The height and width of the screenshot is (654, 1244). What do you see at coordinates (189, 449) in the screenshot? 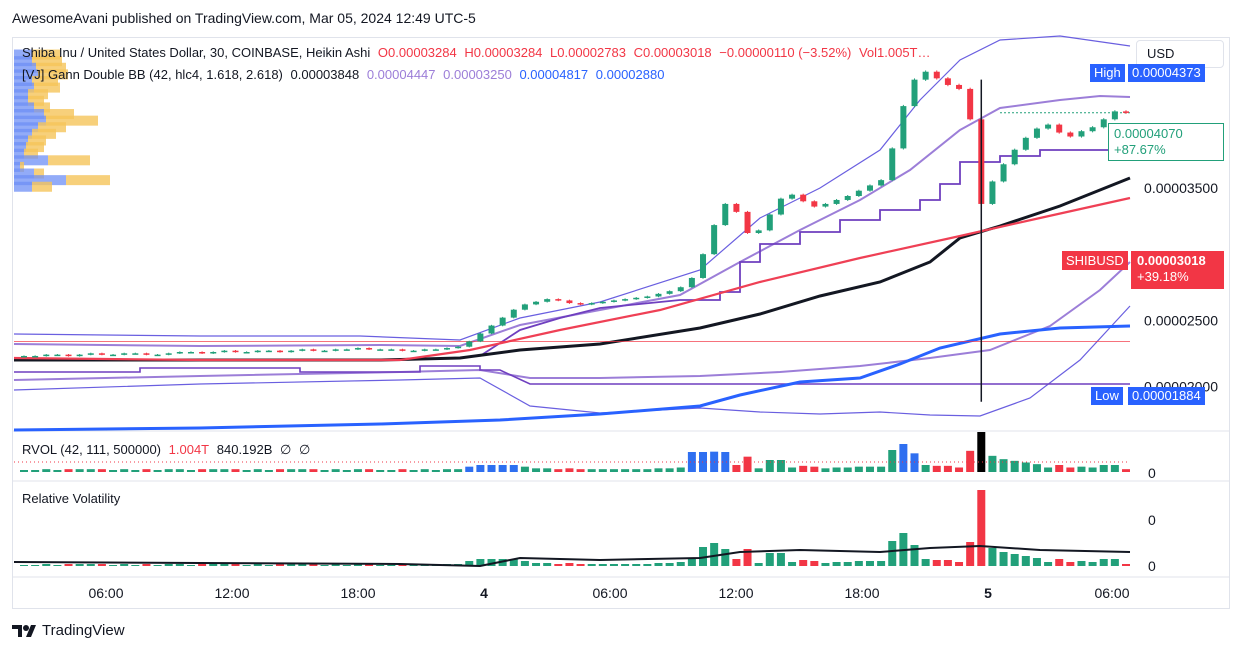
I see `rvol-value-1: 1.004T` at bounding box center [189, 449].